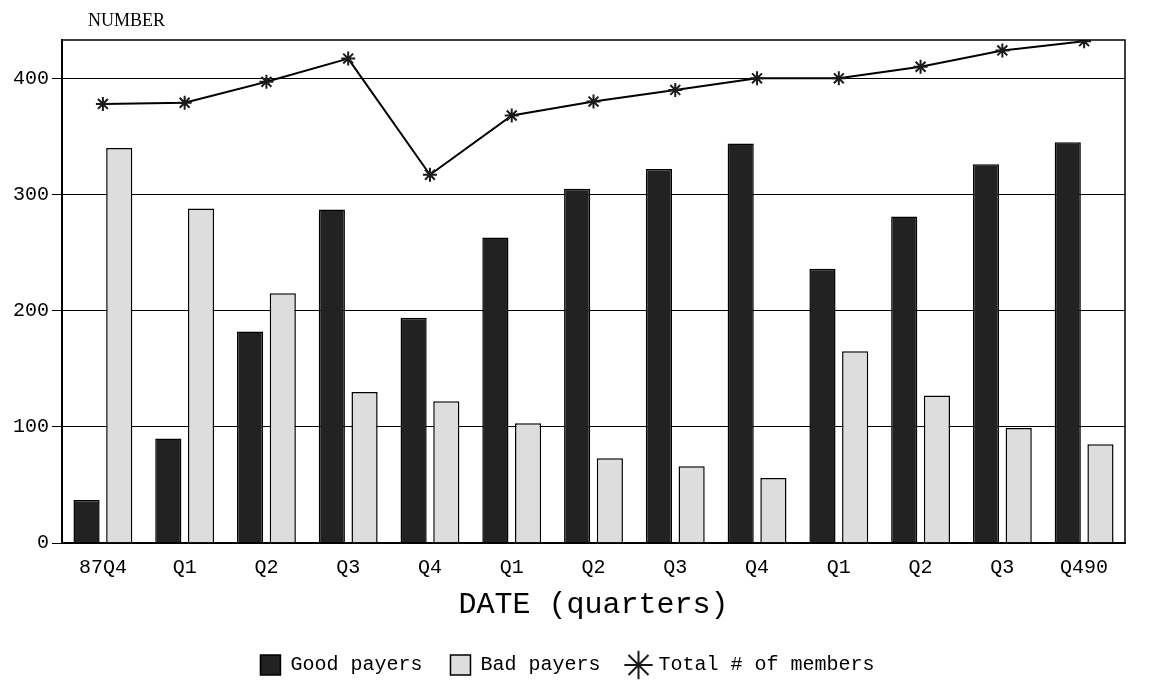 Image resolution: width=1155 pixels, height=695 pixels. Describe the element at coordinates (127, 20) in the screenshot. I see `y-axis-title: NUMBER` at that location.